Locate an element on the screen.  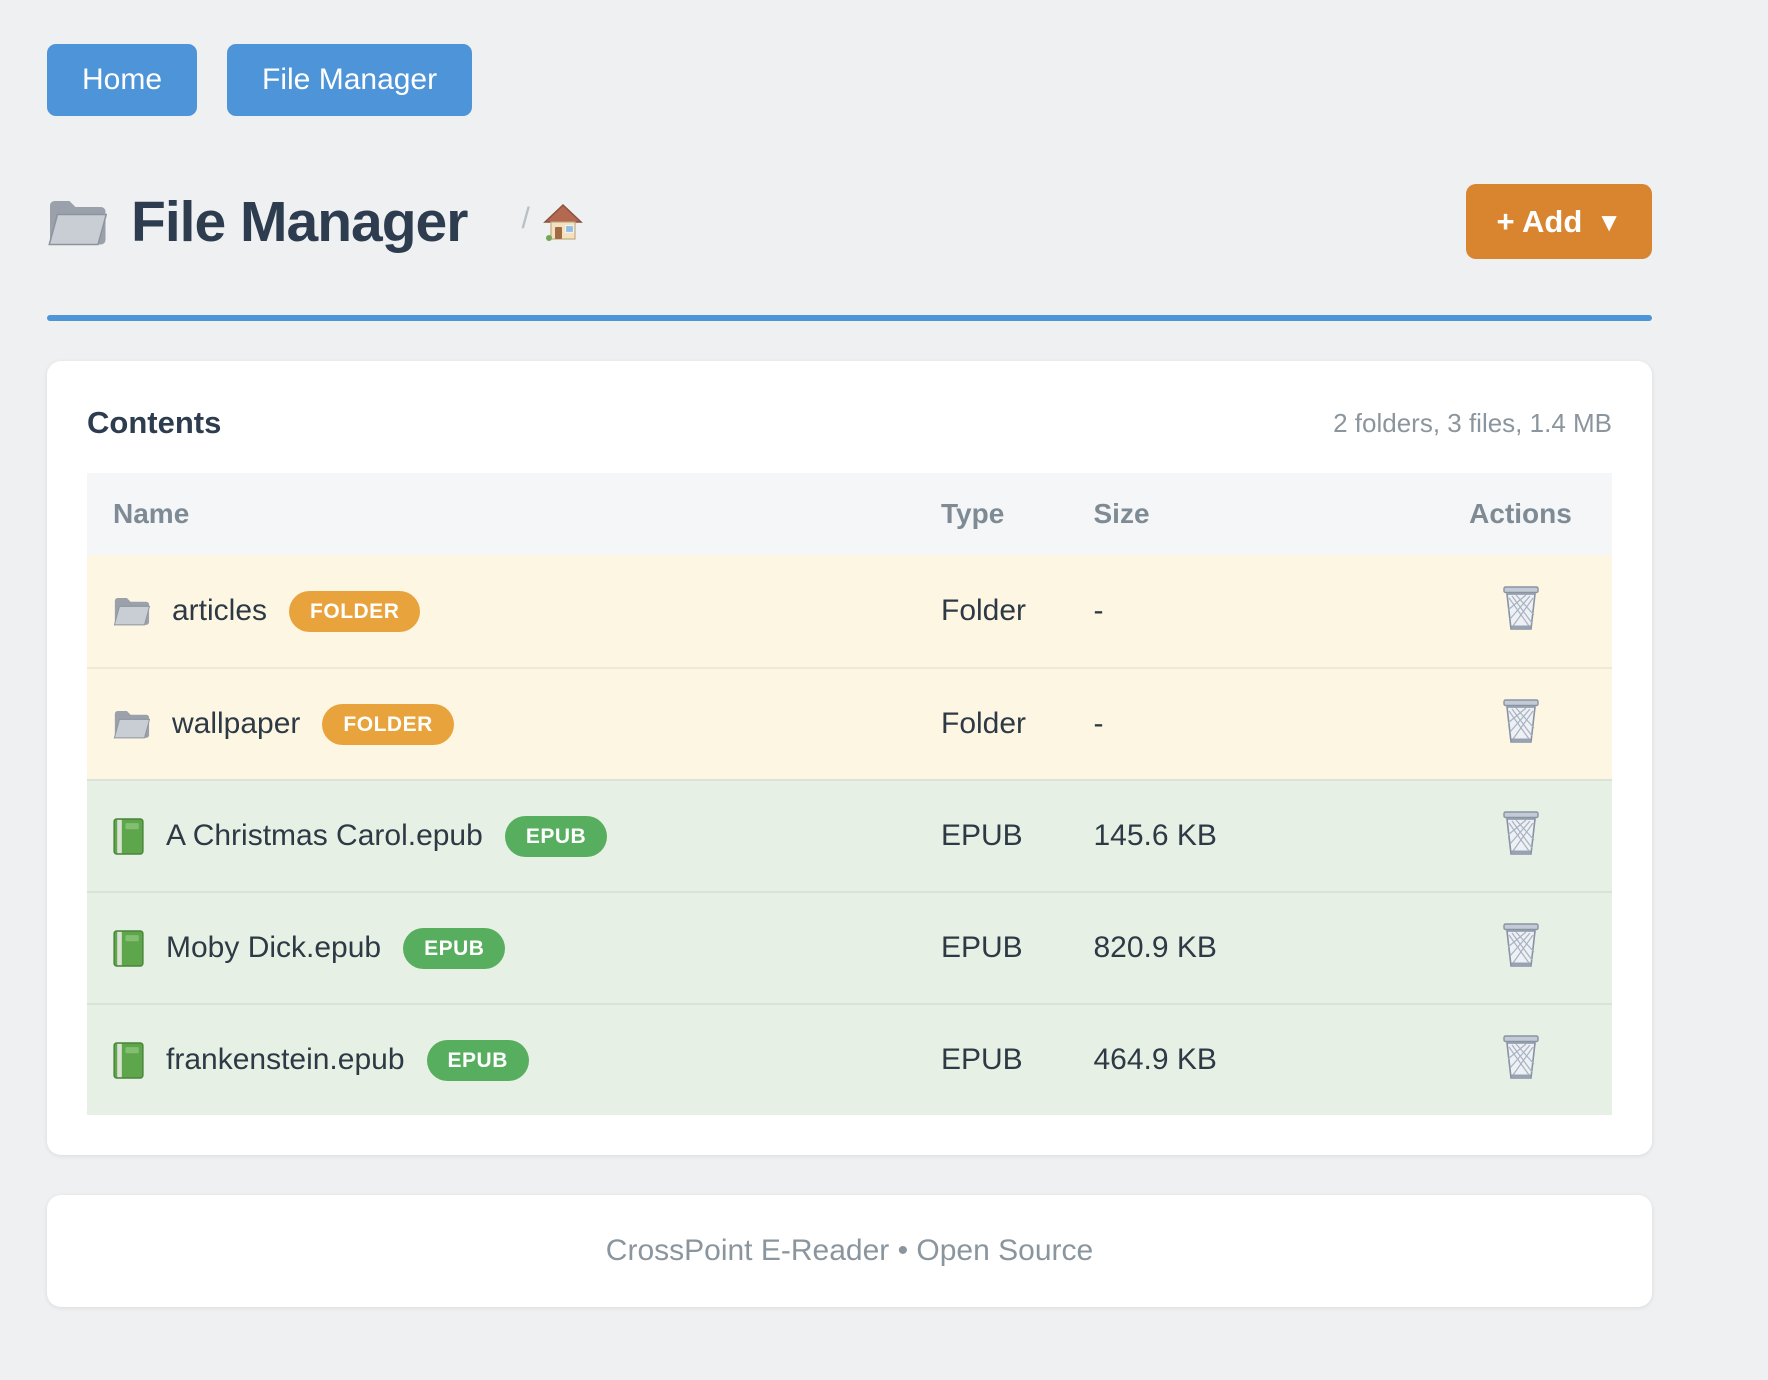
title-wrap: File Manager / is located at coordinates (315, 222).